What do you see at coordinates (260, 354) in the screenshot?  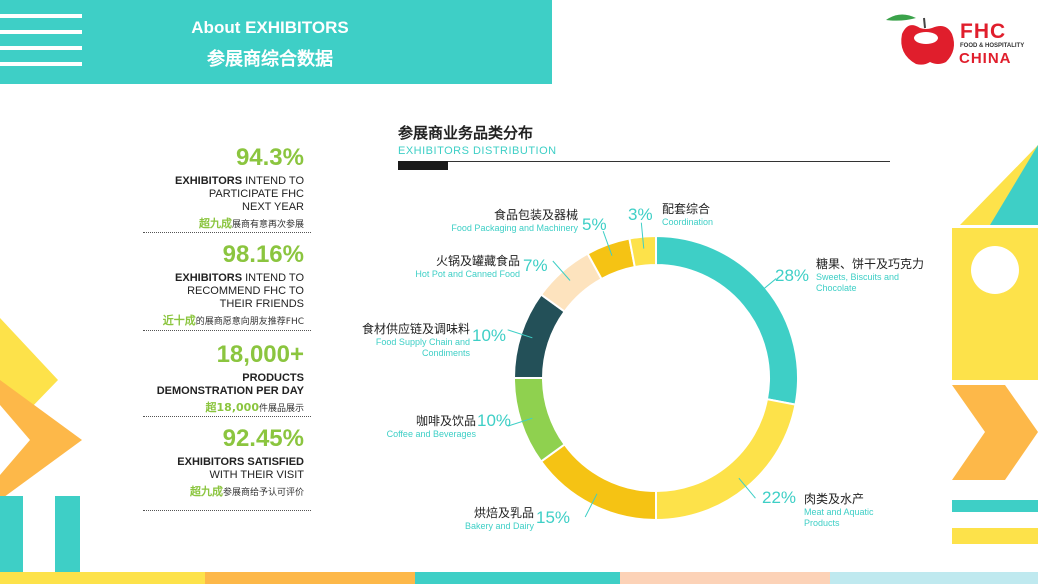 I see `stat-value: 18,000+` at bounding box center [260, 354].